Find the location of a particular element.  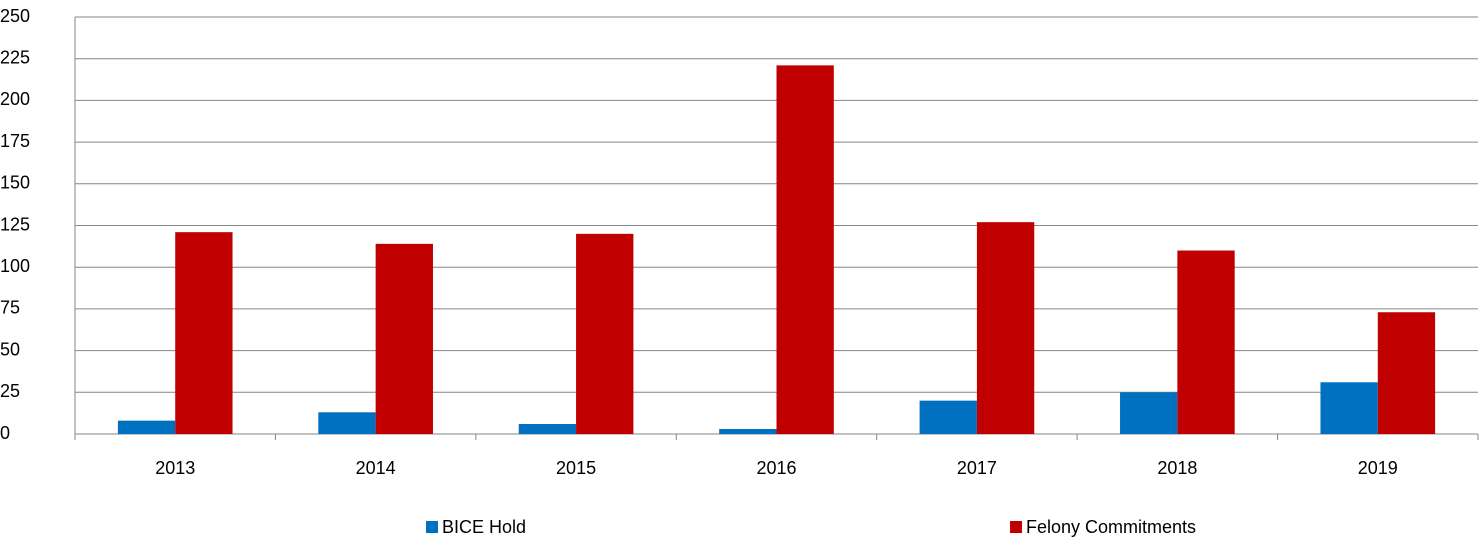

y-tick-label: 100 is located at coordinates (15, 266).